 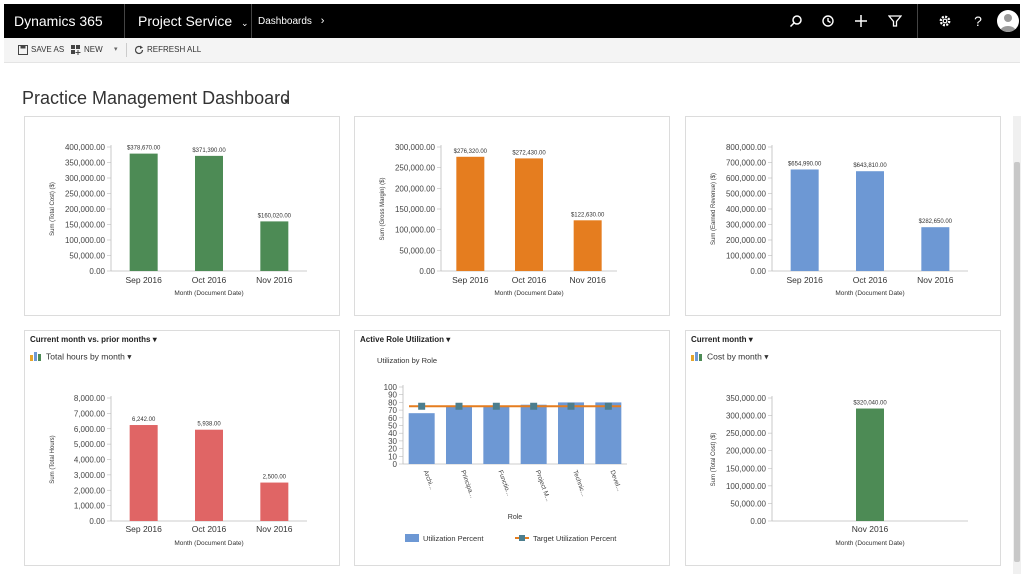 I want to click on legend-label-target: Target Utilization Percent, so click(x=575, y=538).